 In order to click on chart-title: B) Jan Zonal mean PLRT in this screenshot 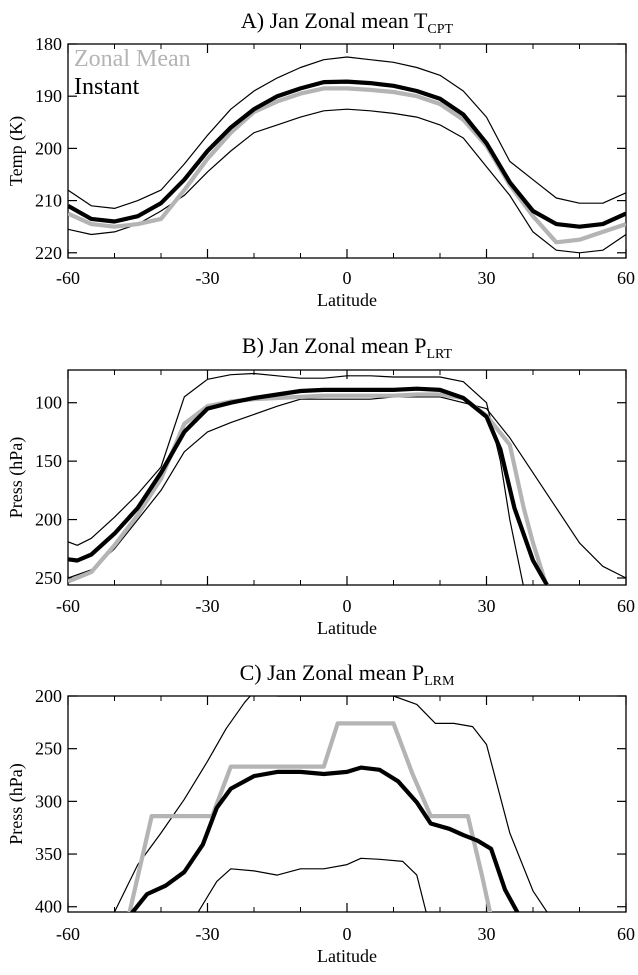, I will do `click(347, 347)`.